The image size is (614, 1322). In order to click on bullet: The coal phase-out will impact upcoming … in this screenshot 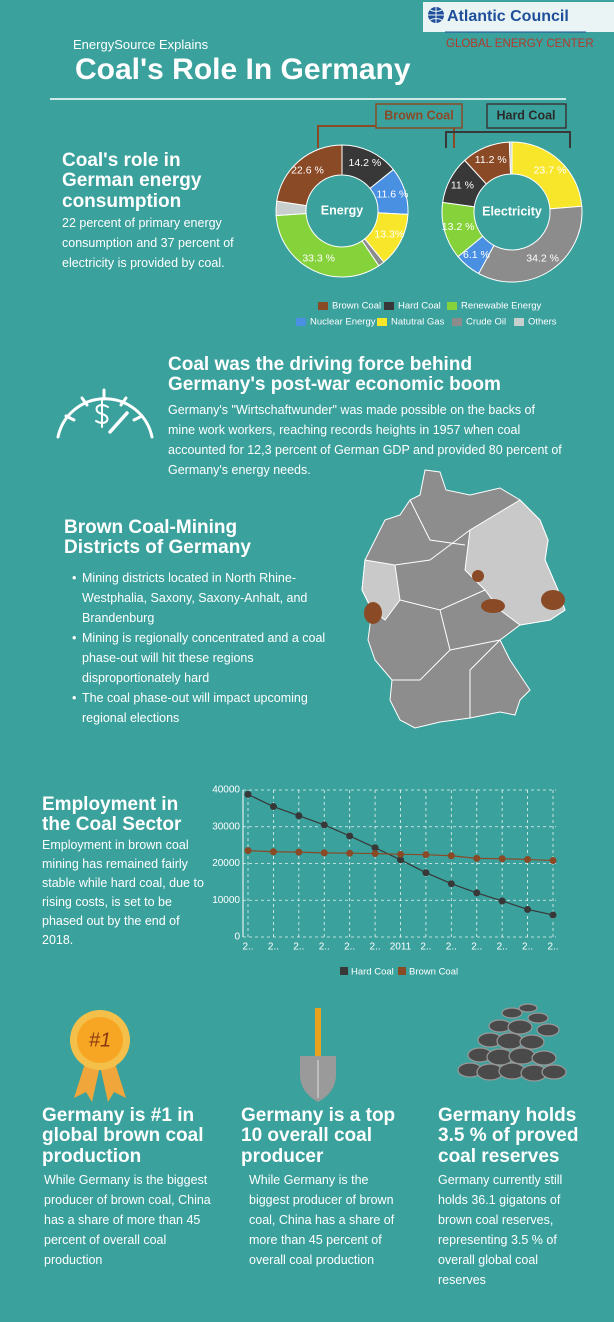, I will do `click(203, 708)`.